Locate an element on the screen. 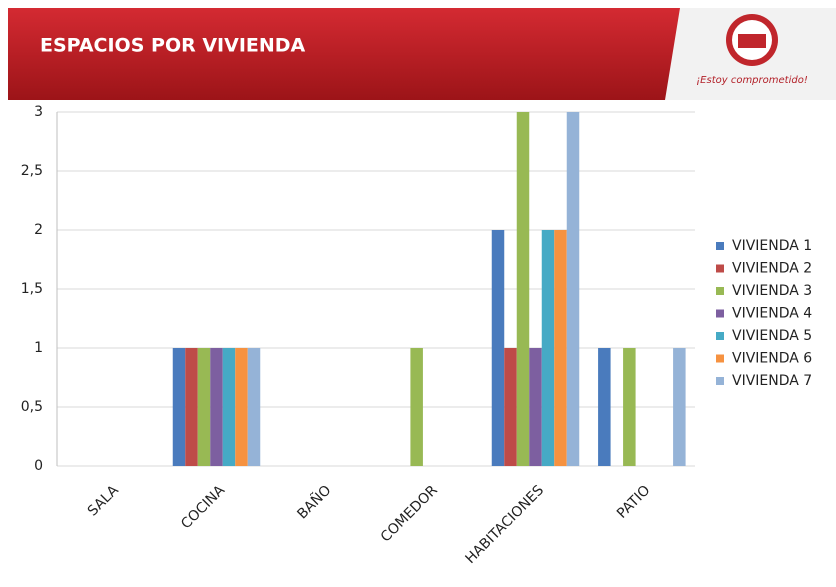 The height and width of the screenshot is (587, 836). legend-label: VIVIENDA 6 is located at coordinates (772, 359).